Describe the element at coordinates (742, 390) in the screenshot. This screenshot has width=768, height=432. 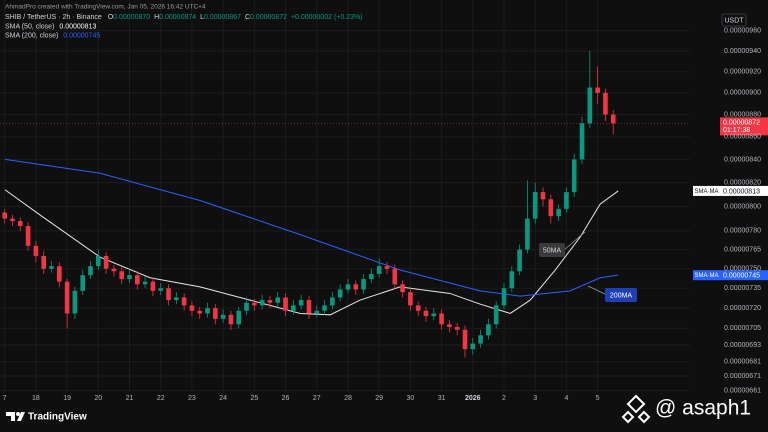
I see `y-tick-label: 0.00000661` at that location.